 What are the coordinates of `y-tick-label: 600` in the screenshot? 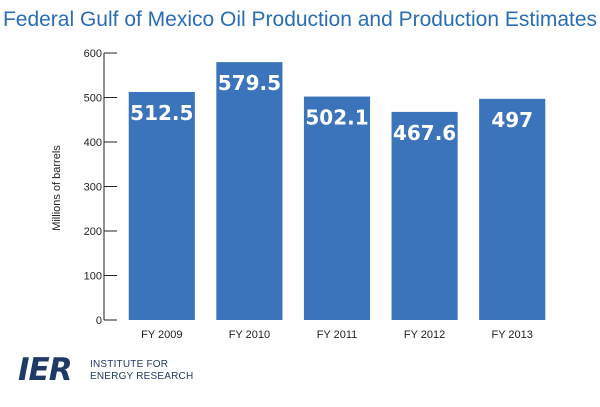 It's located at (93, 54).